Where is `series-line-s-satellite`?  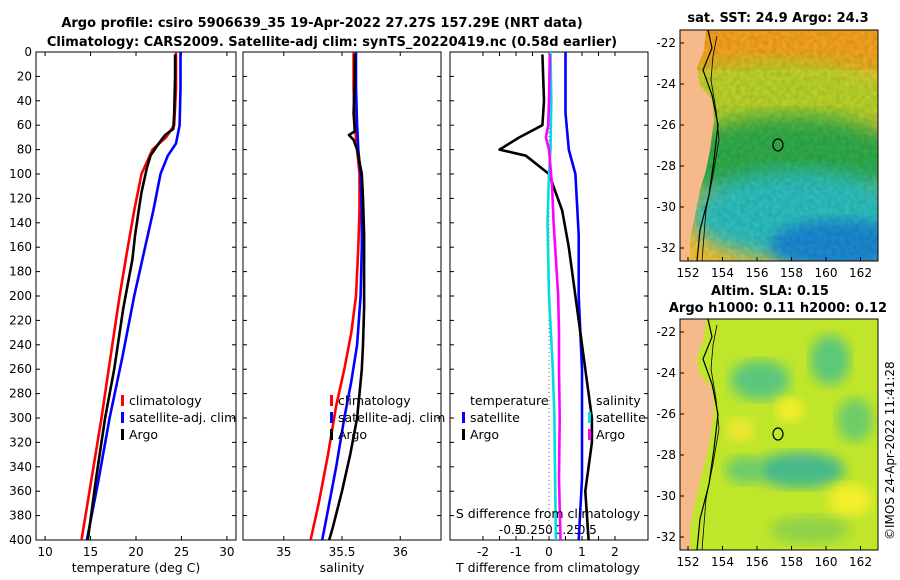
series-line-s-satellite is located at coordinates (552, 296).